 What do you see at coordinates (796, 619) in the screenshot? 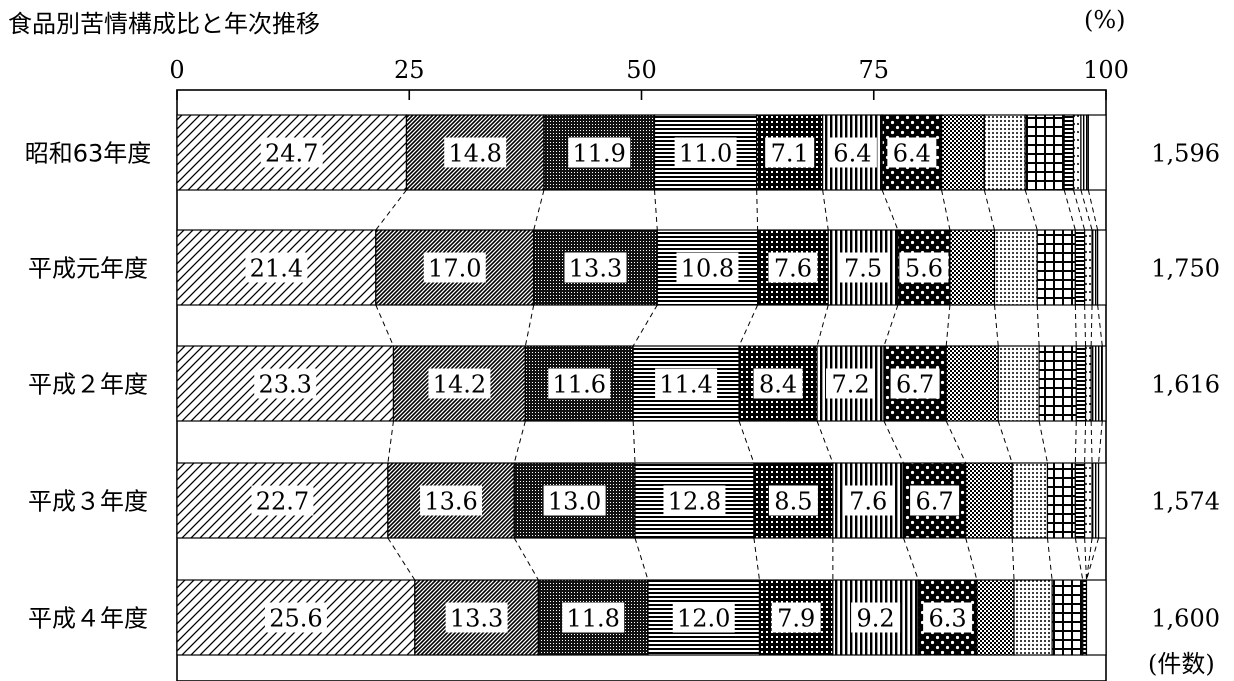
I see `data-label: 7.9` at bounding box center [796, 619].